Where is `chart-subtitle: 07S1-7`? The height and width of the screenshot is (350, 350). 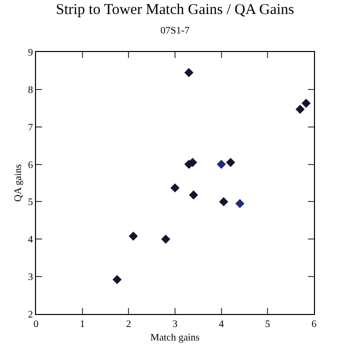
chart-subtitle: 07S1-7 is located at coordinates (175, 31).